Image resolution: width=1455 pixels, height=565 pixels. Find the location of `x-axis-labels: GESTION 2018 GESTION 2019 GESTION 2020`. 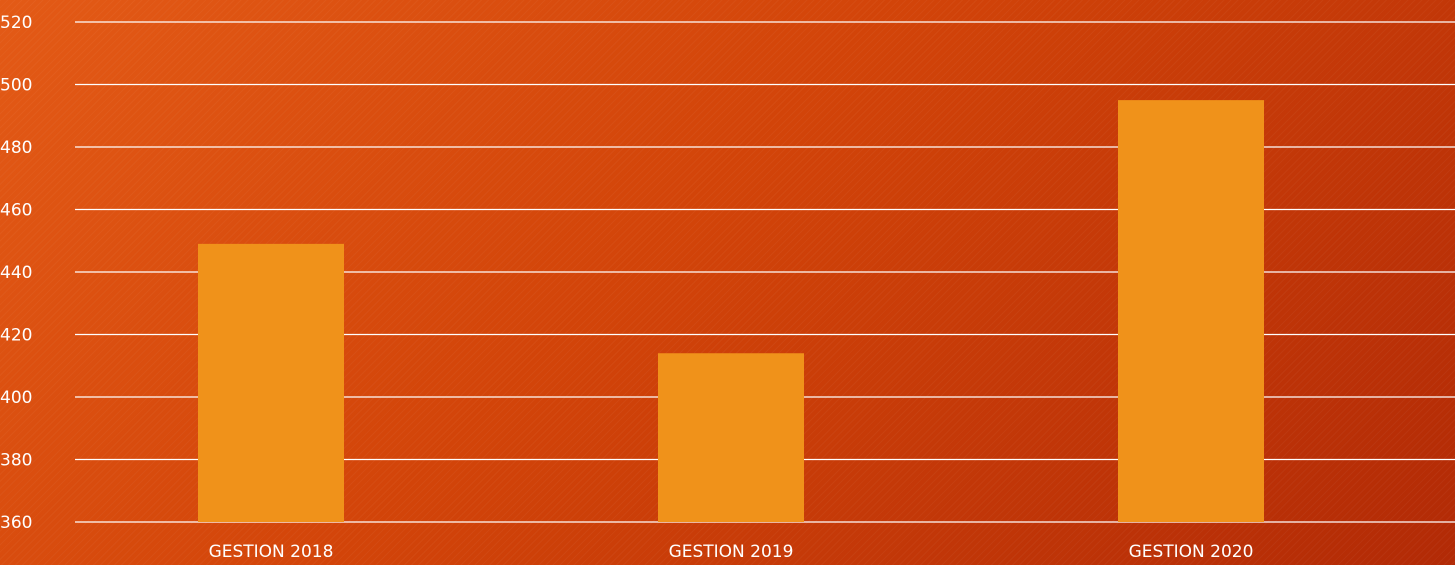

x-axis-labels: GESTION 2018 GESTION 2019 GESTION 2020 is located at coordinates (731, 552).